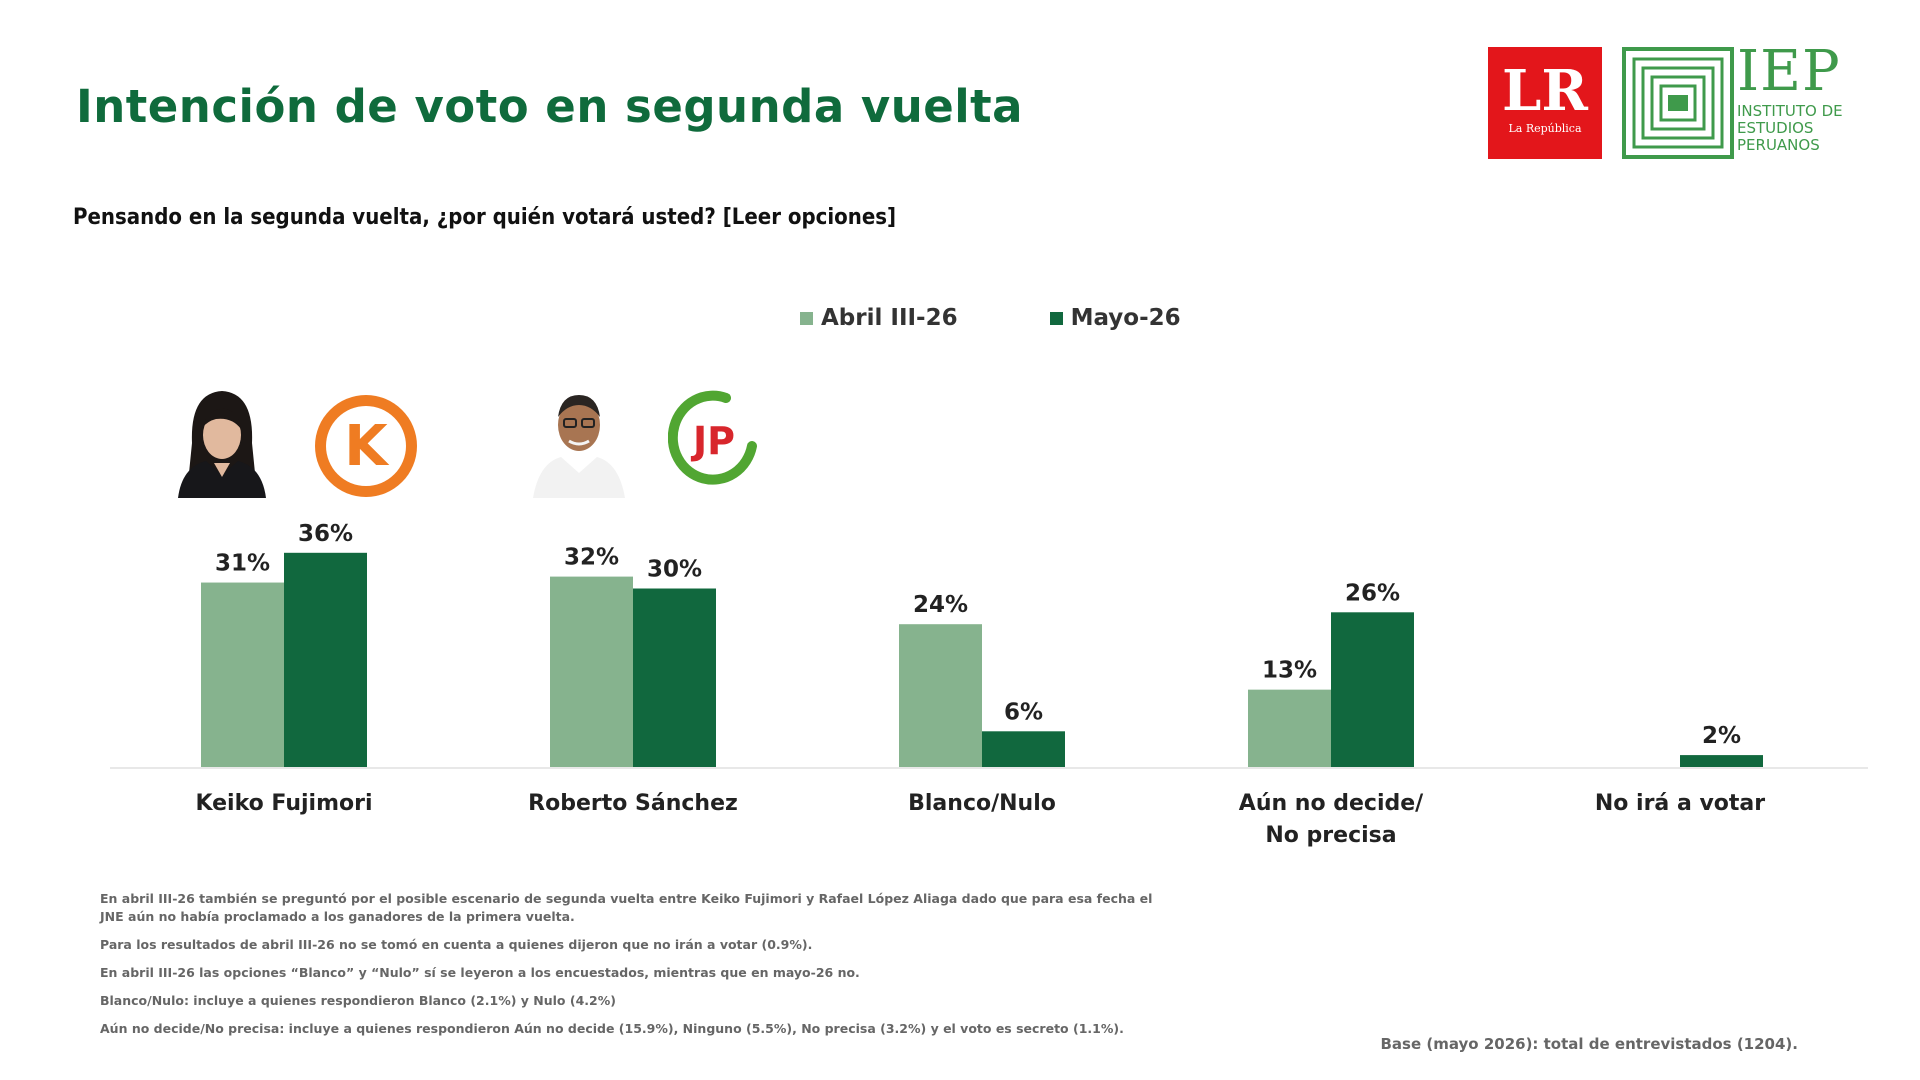 This screenshot has width=1920, height=1080. I want to click on chart-legend: Abril III-26 Mayo-26, so click(990, 318).